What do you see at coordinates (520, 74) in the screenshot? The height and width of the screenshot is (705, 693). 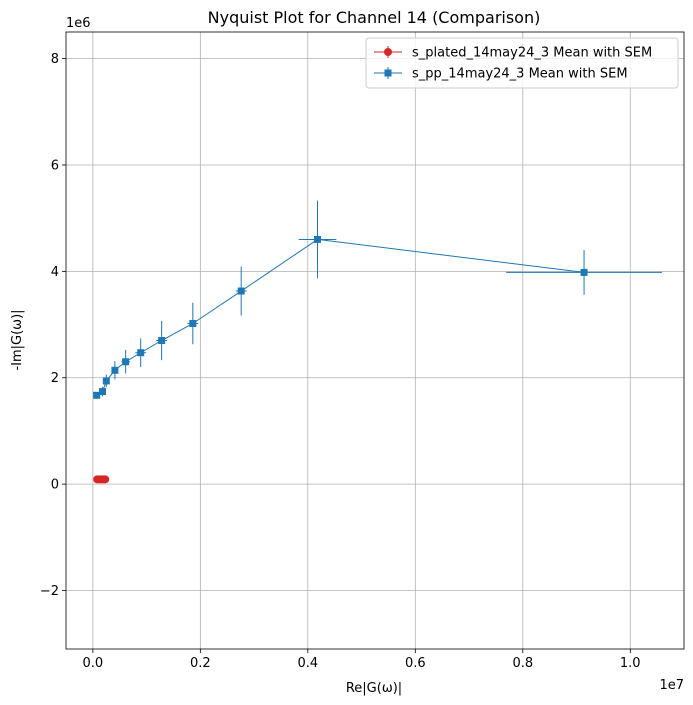 I see `legend-label: s_pp_14may24_3 Mean with SEM` at bounding box center [520, 74].